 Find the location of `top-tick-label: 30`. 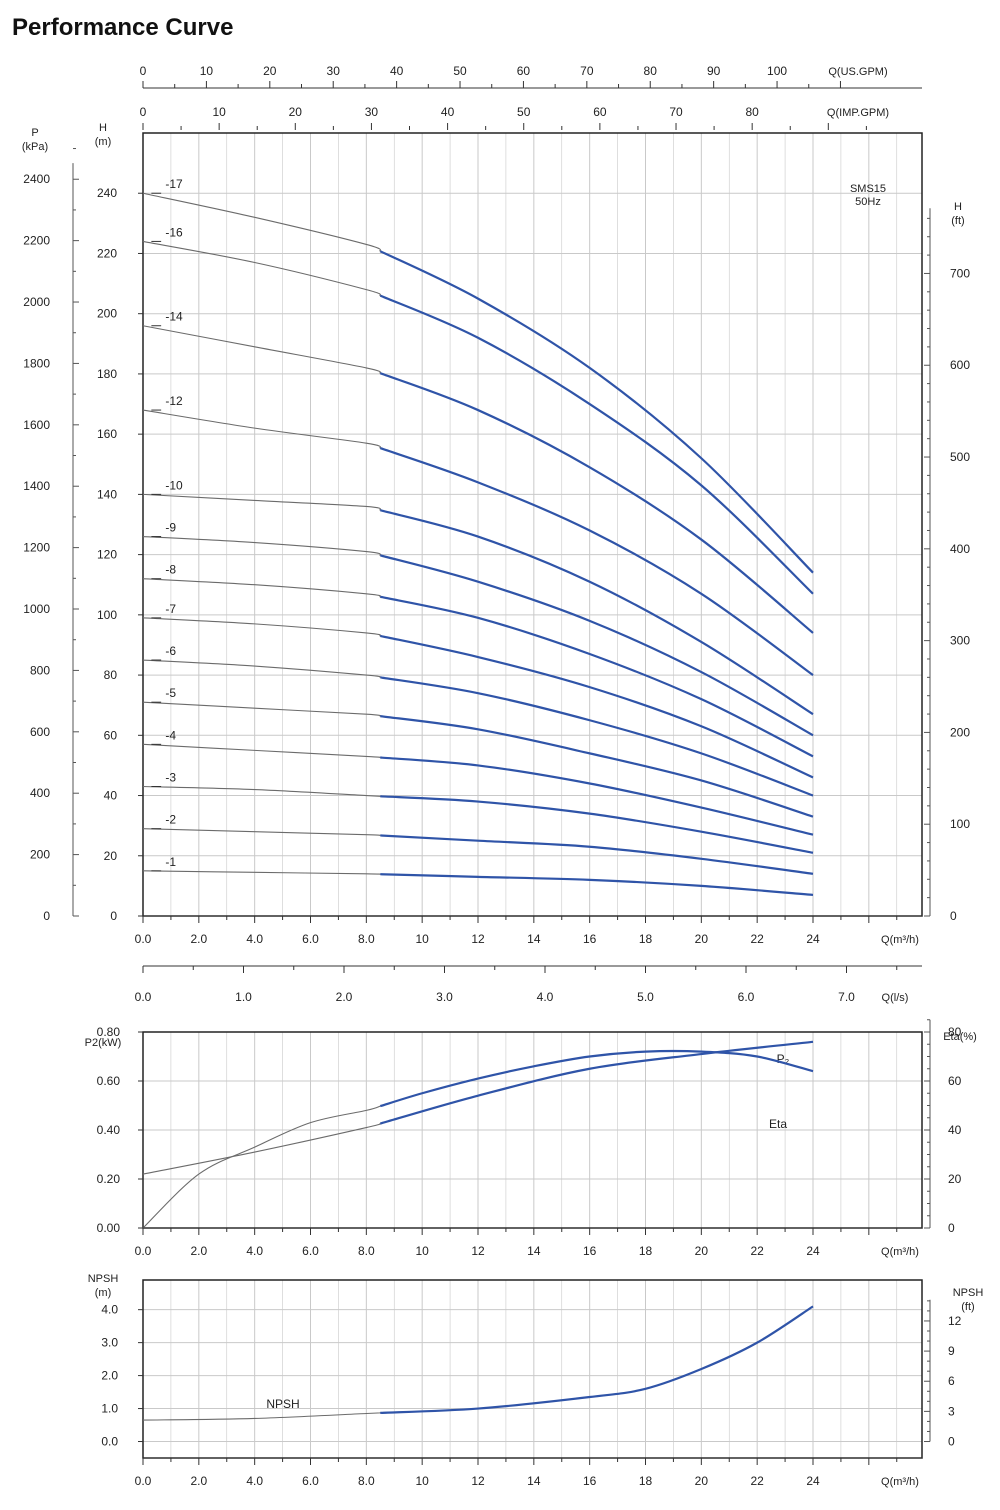

top-tick-label: 30 is located at coordinates (334, 71).